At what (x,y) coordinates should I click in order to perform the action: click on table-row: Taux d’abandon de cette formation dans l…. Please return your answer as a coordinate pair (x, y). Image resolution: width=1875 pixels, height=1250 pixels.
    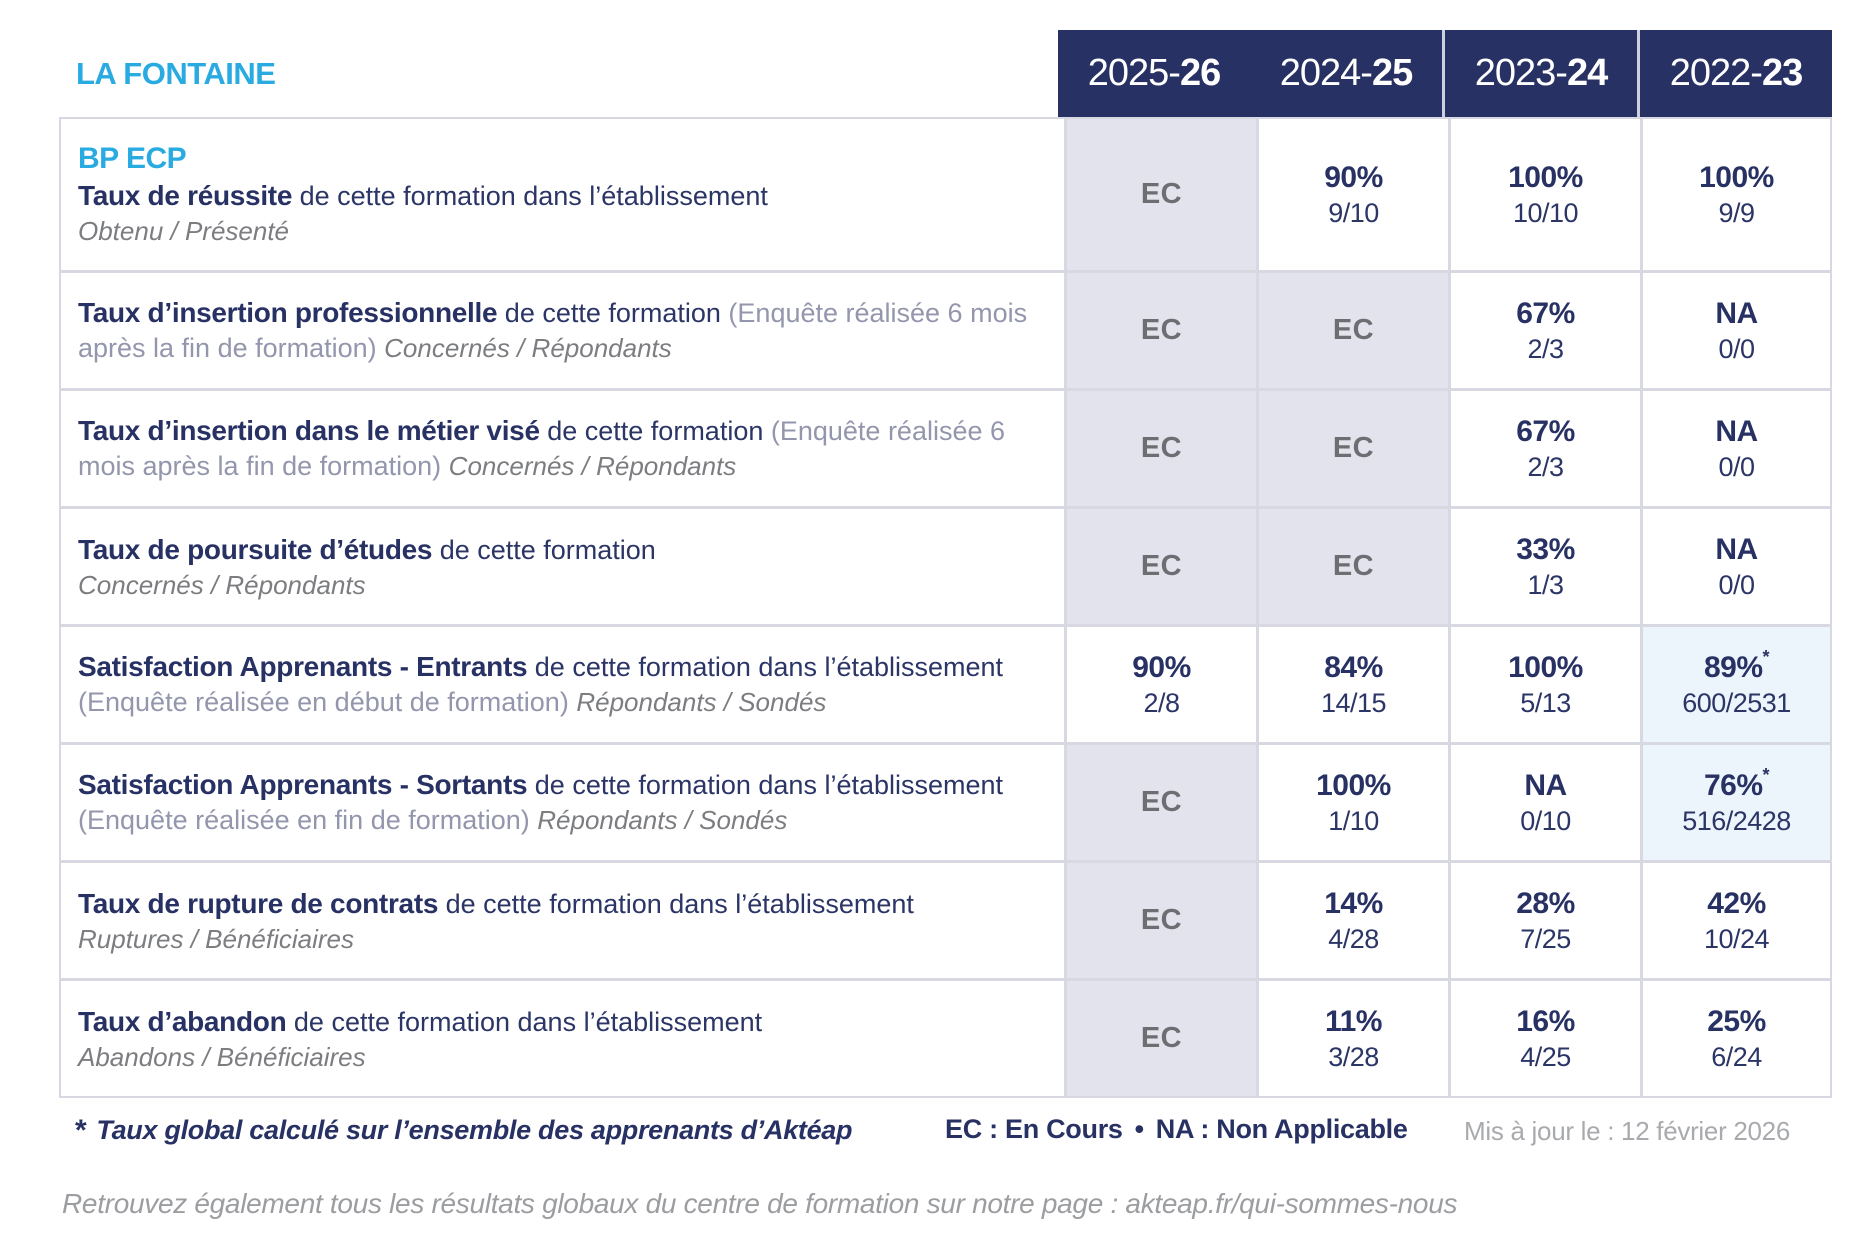
    Looking at the image, I should click on (945, 1037).